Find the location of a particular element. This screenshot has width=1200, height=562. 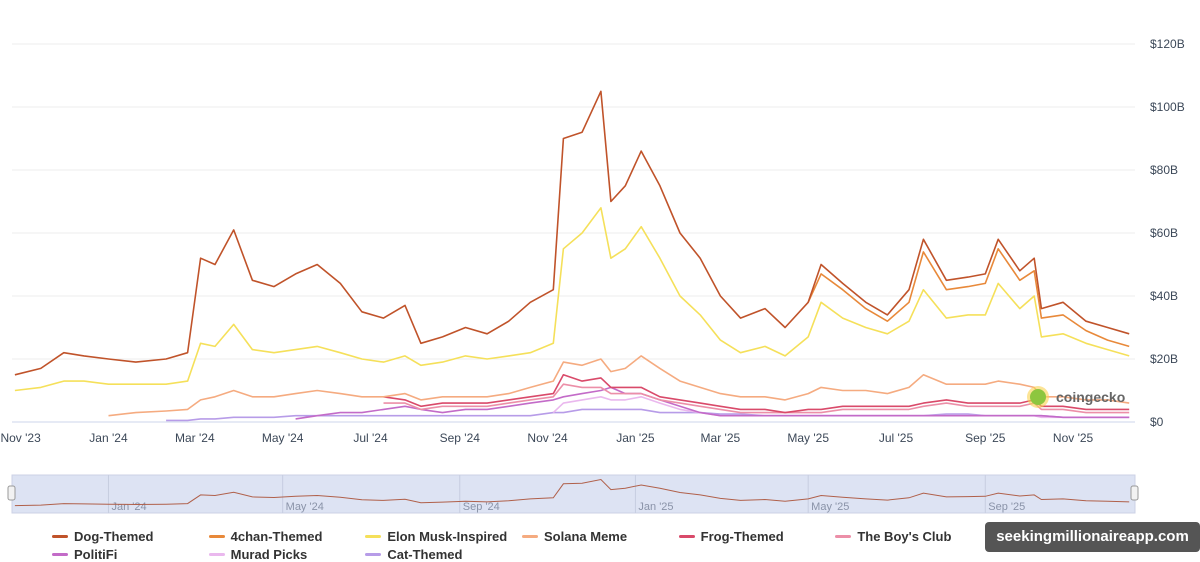

legend-label: Dog-Themed is located at coordinates (114, 536).